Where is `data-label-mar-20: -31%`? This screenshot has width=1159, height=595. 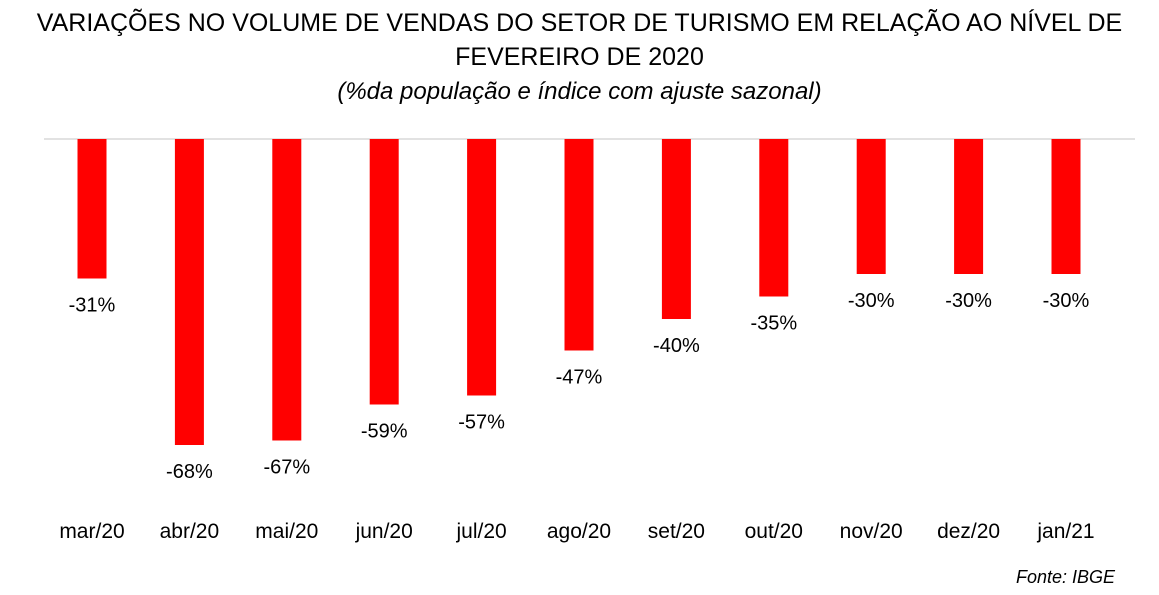 data-label-mar-20: -31% is located at coordinates (92, 306).